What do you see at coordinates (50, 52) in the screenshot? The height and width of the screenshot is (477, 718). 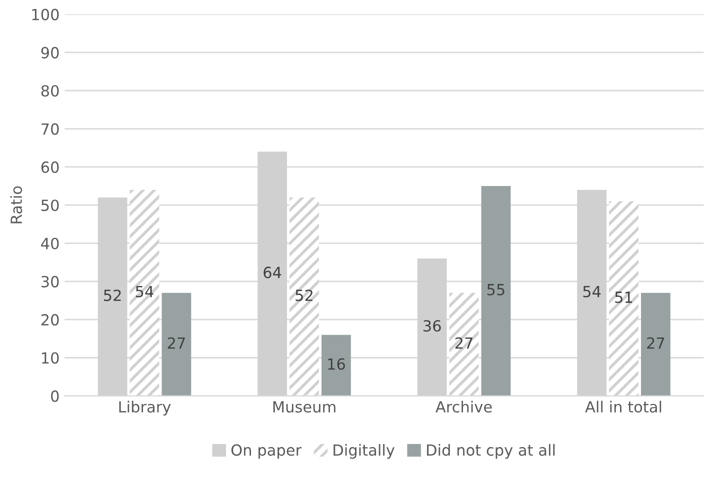 I see `y-tick-label: 90` at bounding box center [50, 52].